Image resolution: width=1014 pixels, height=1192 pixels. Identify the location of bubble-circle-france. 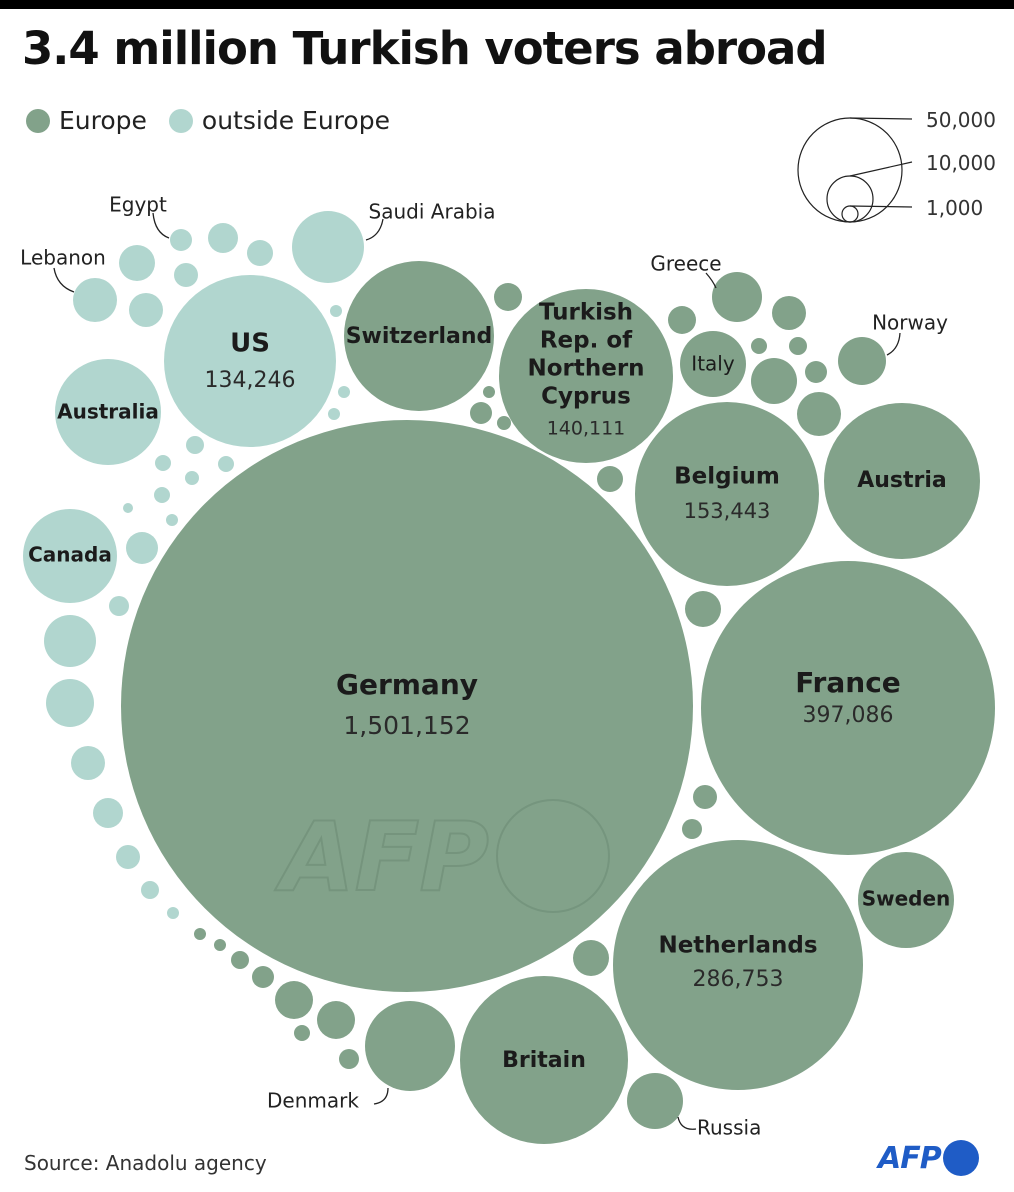
(848, 708).